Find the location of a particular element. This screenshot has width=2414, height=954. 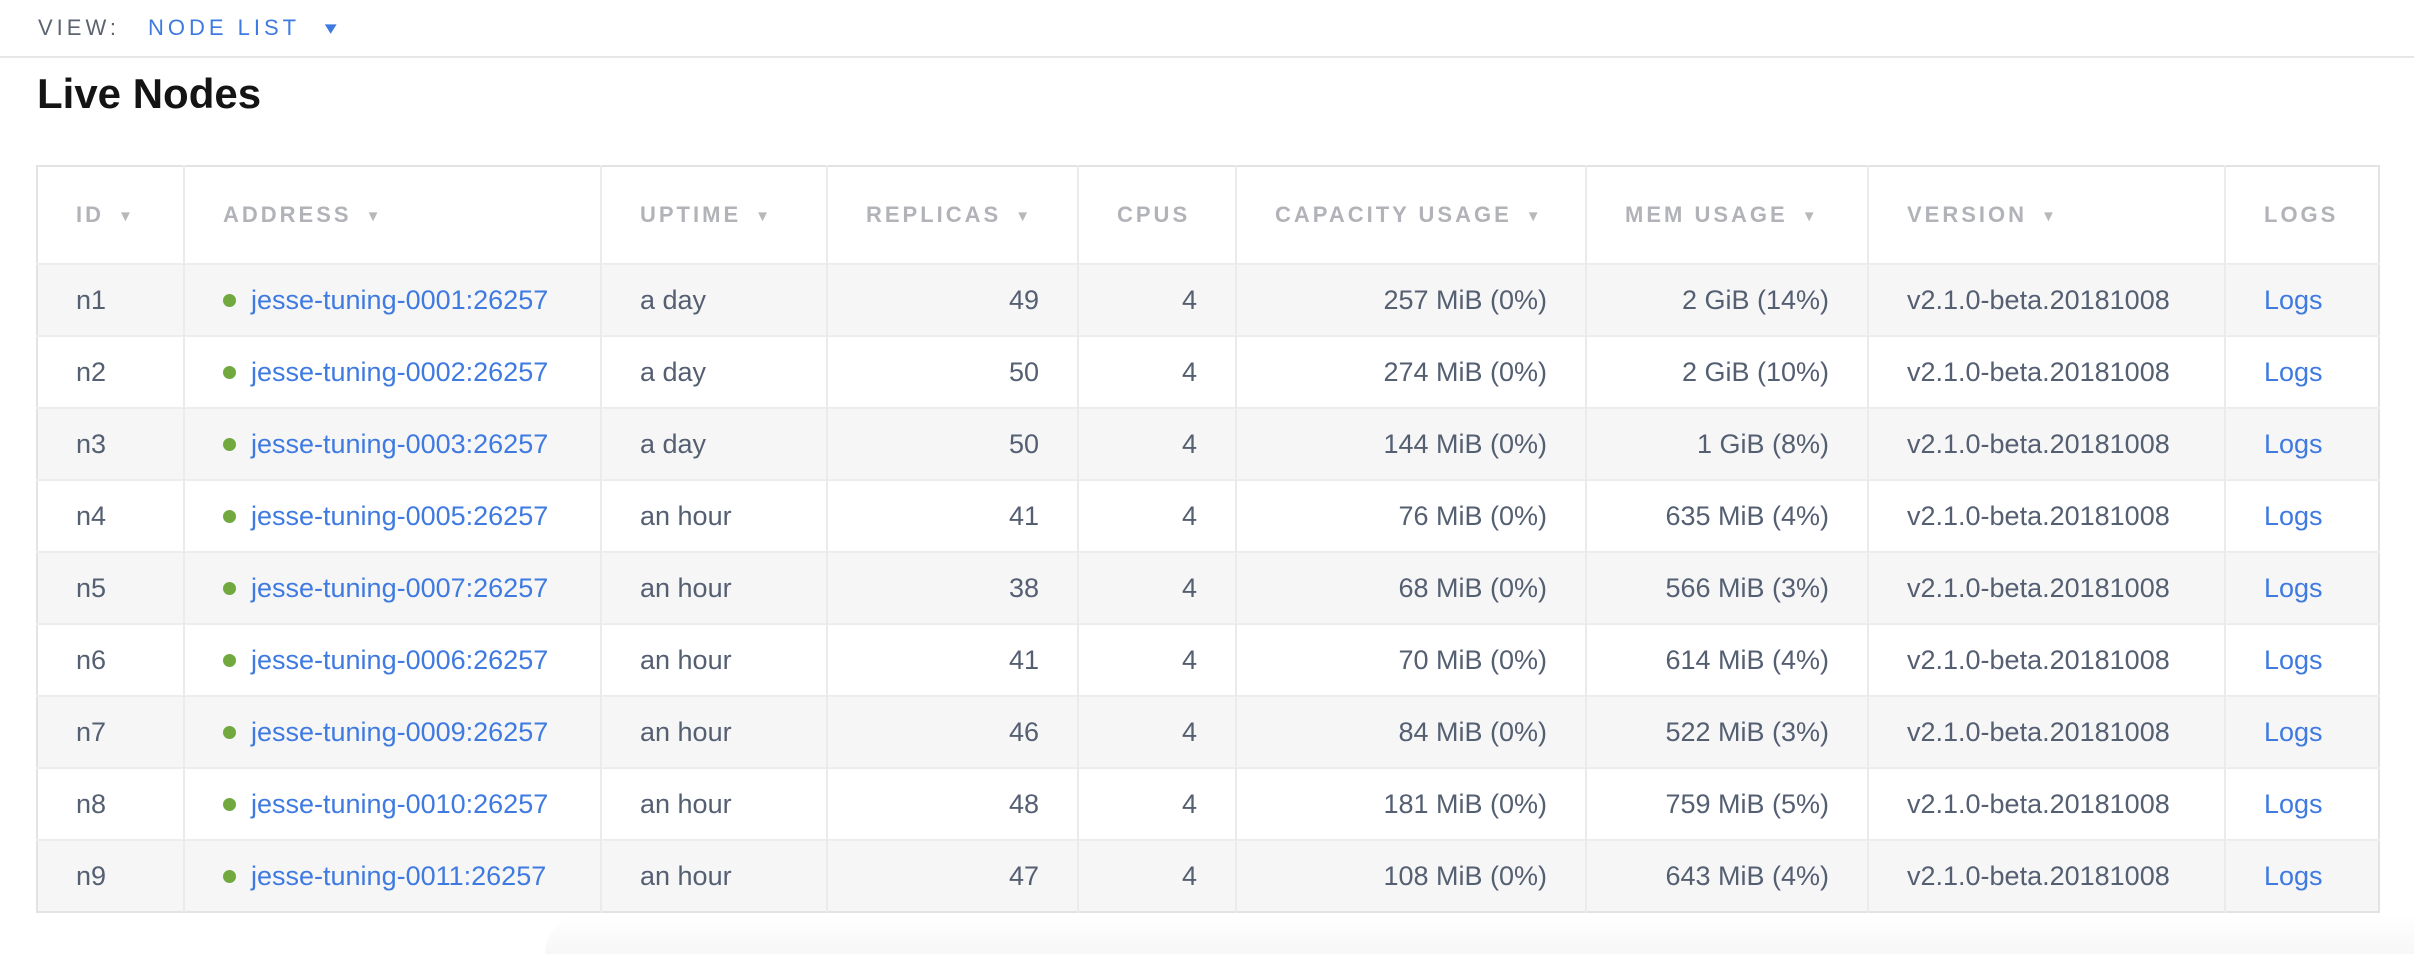

cell-mem: 522 MiB (3%) is located at coordinates (1726, 732).